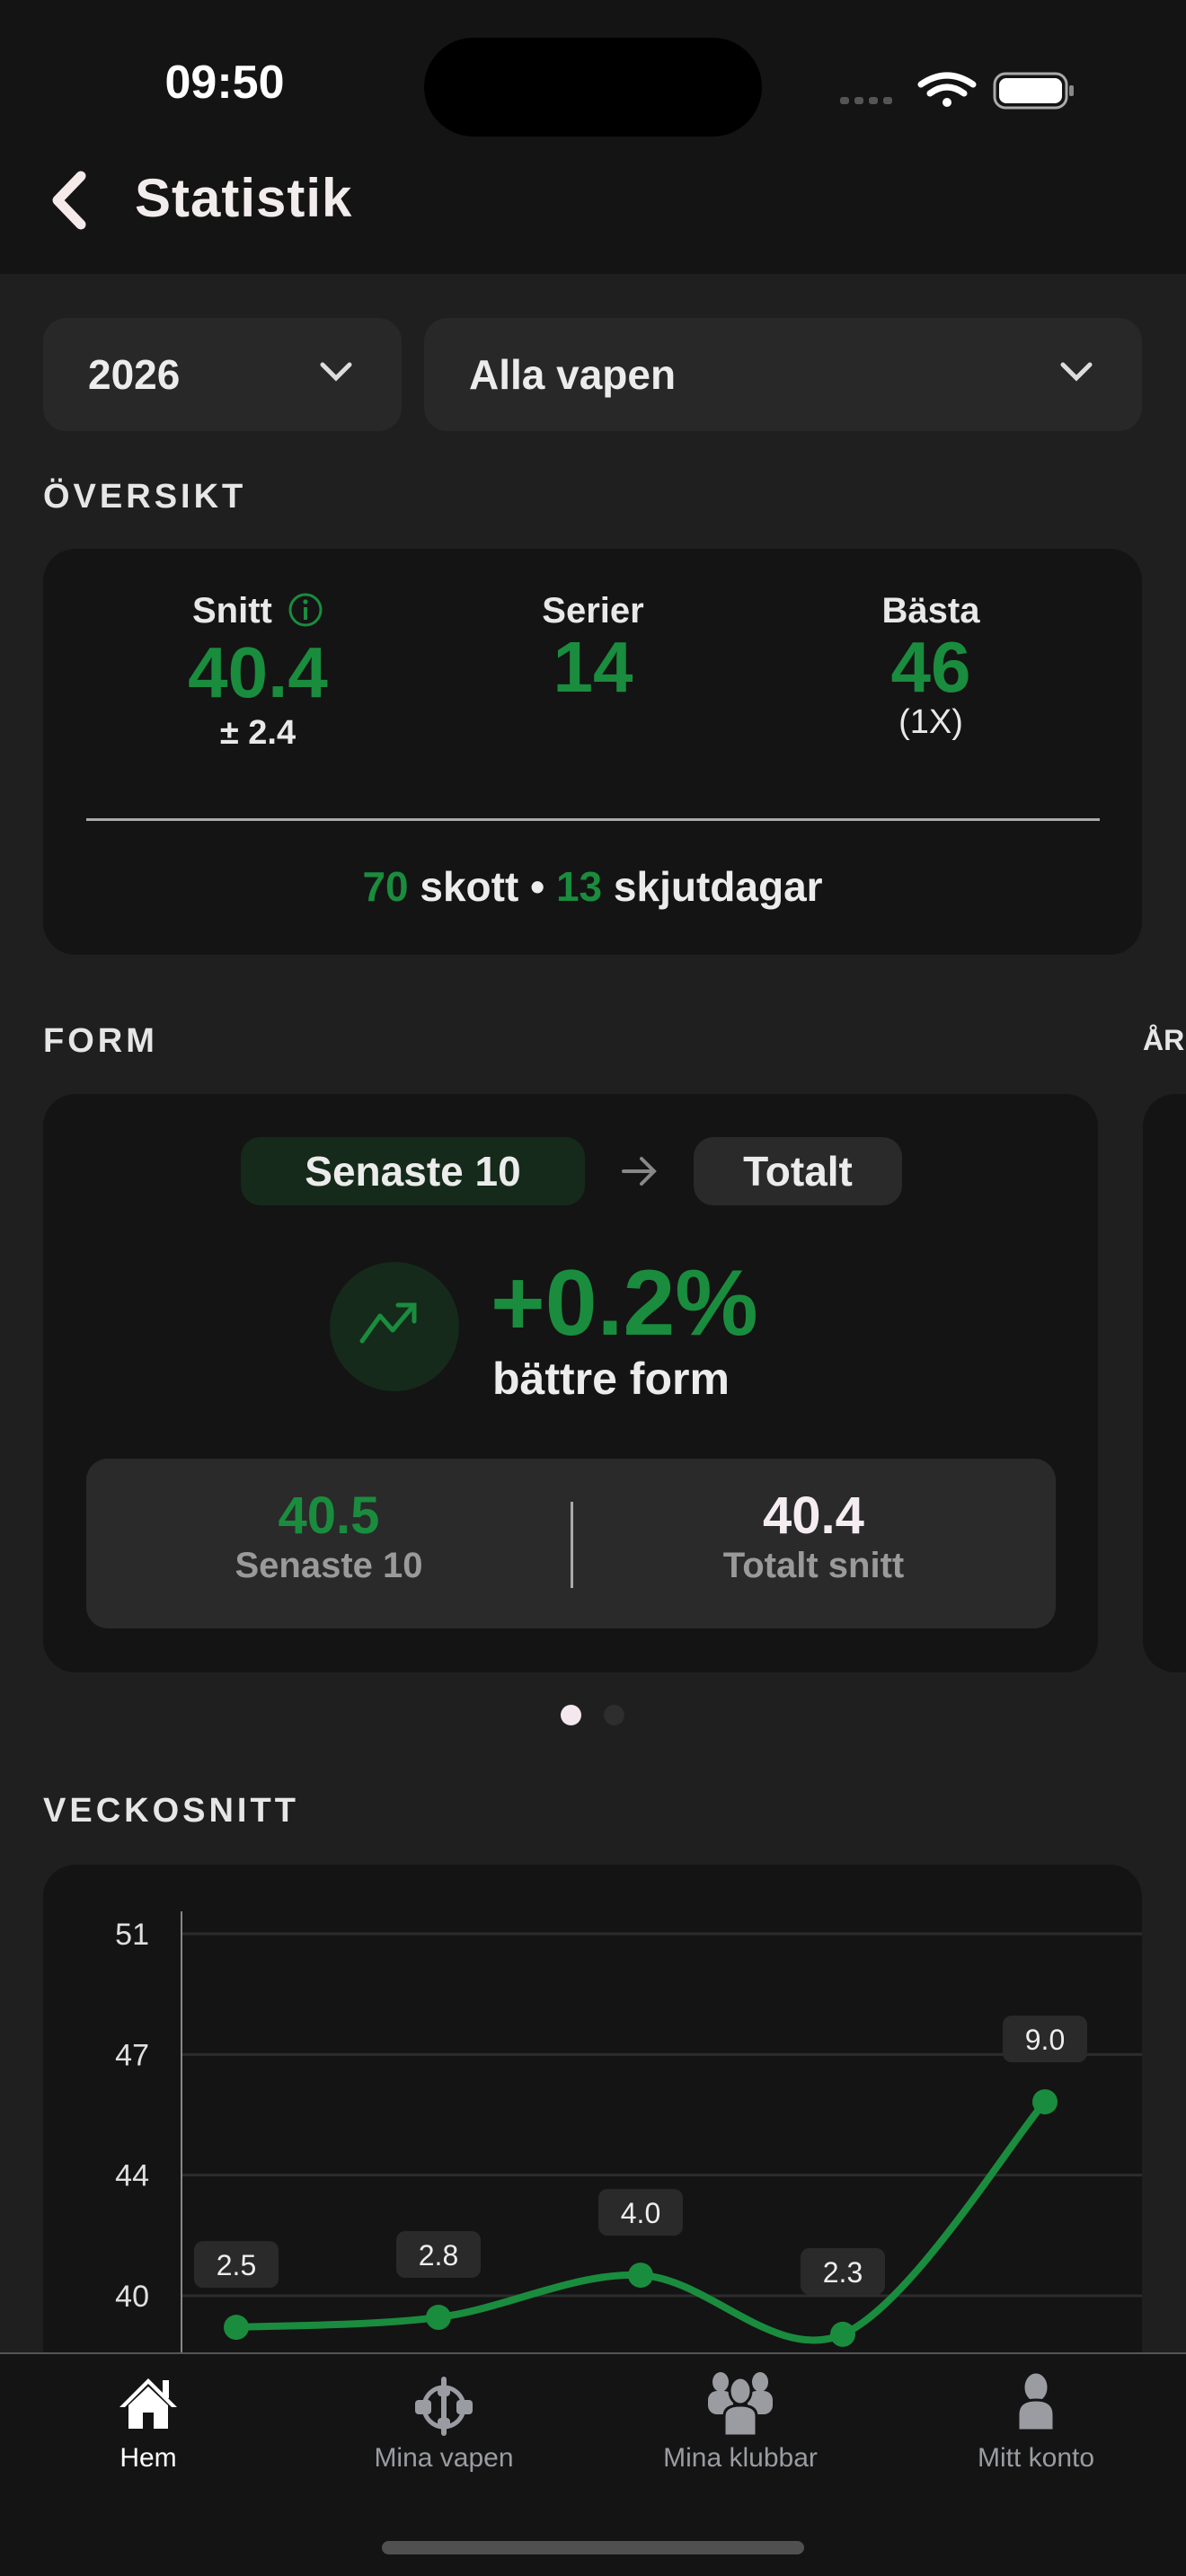 The width and height of the screenshot is (1186, 2576). I want to click on series-value: 14, so click(593, 667).